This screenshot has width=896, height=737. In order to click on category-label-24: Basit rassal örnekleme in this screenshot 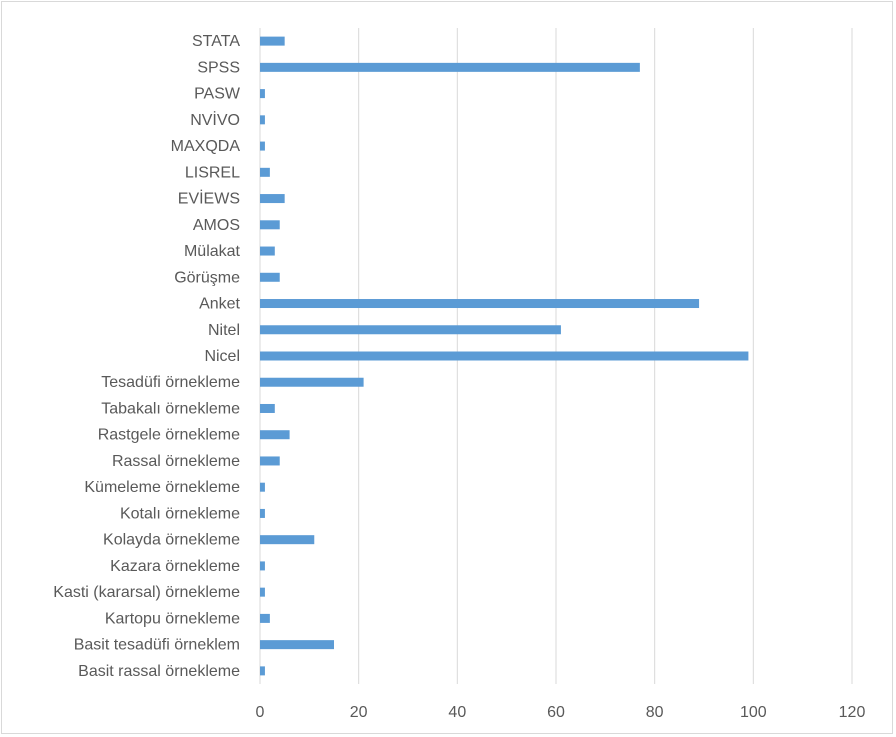, I will do `click(159, 671)`.